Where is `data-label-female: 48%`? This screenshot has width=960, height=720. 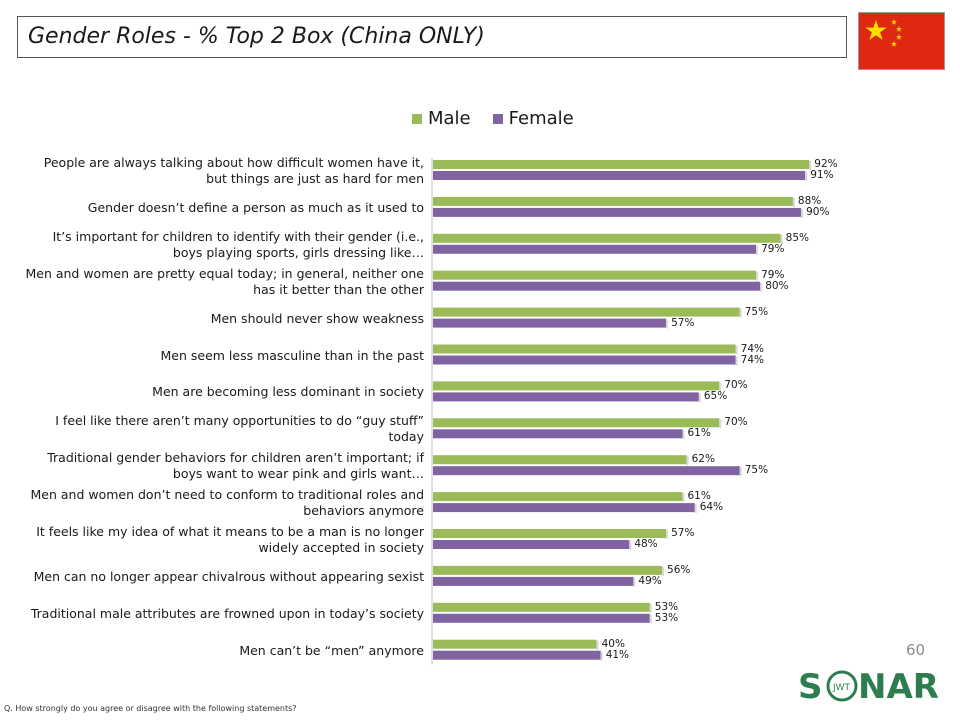
data-label-female: 48% is located at coordinates (646, 544).